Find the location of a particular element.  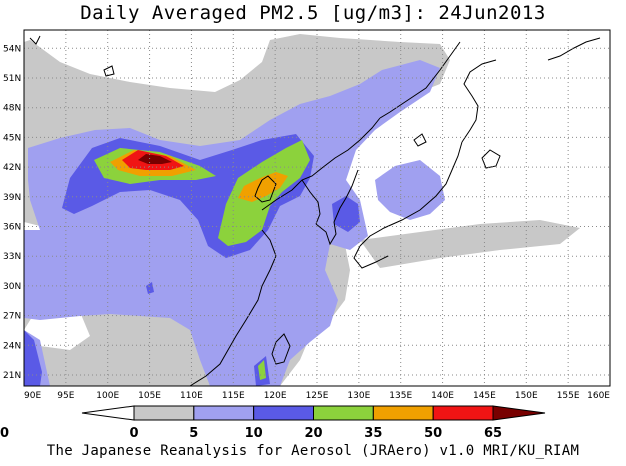

lon-tick-label: 125E is located at coordinates (317, 396).